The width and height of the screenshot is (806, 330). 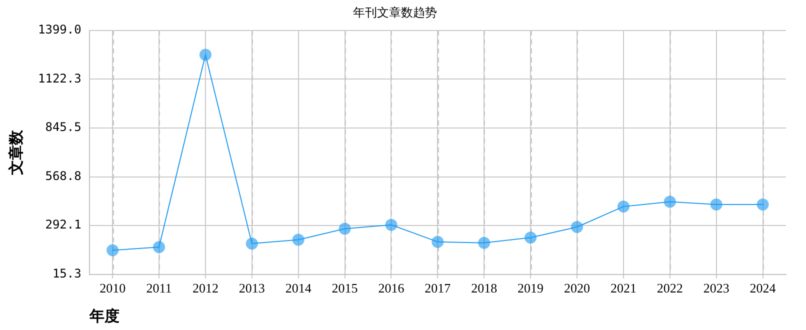 What do you see at coordinates (484, 288) in the screenshot?
I see `x-tick-label: 2018` at bounding box center [484, 288].